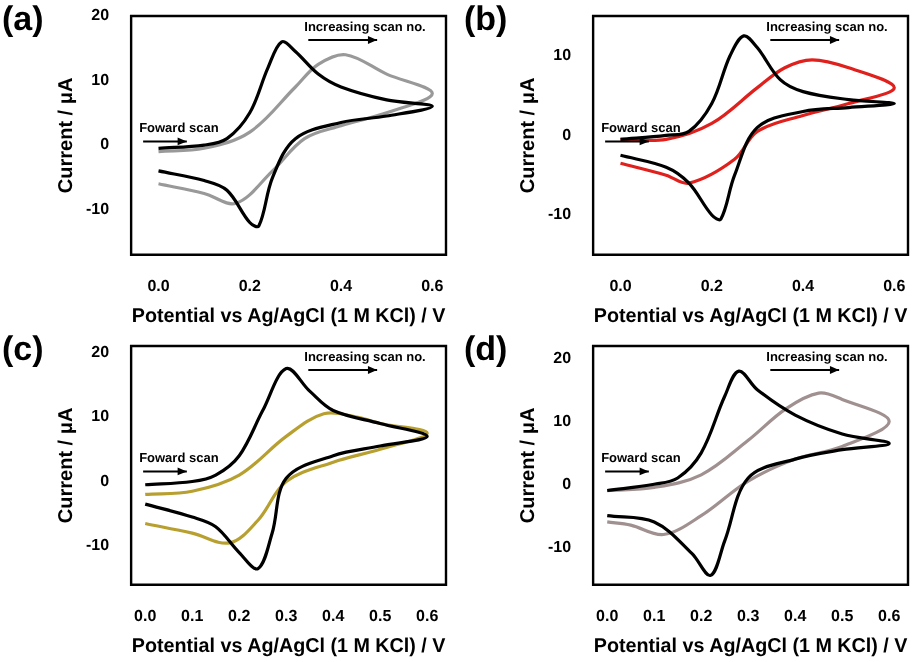 The image size is (924, 662). Describe the element at coordinates (23, 19) in the screenshot. I see `chart-title: (a)` at that location.